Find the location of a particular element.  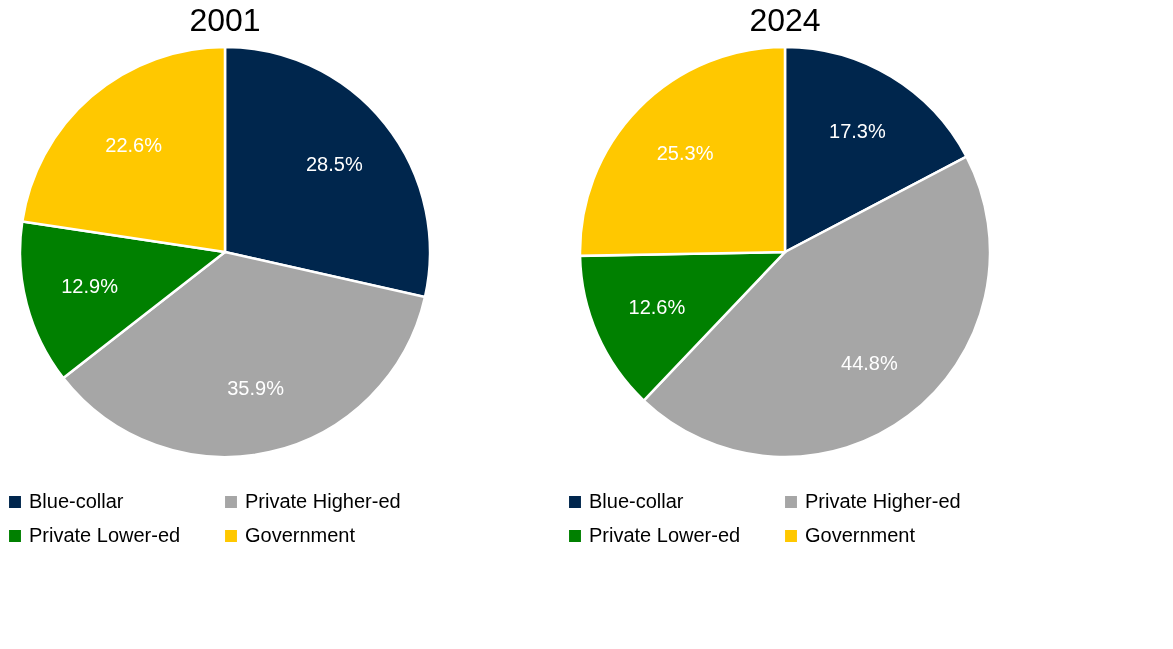

data-label: 12.6% is located at coordinates (657, 307).